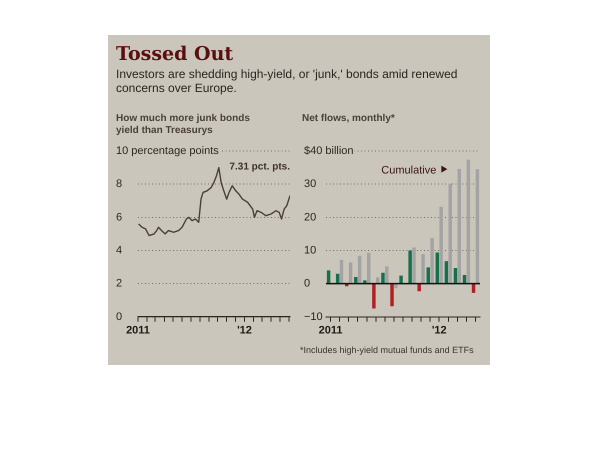 This screenshot has height=462, width=598. What do you see at coordinates (310, 250) in the screenshot?
I see `y-tick-label: 10` at bounding box center [310, 250].